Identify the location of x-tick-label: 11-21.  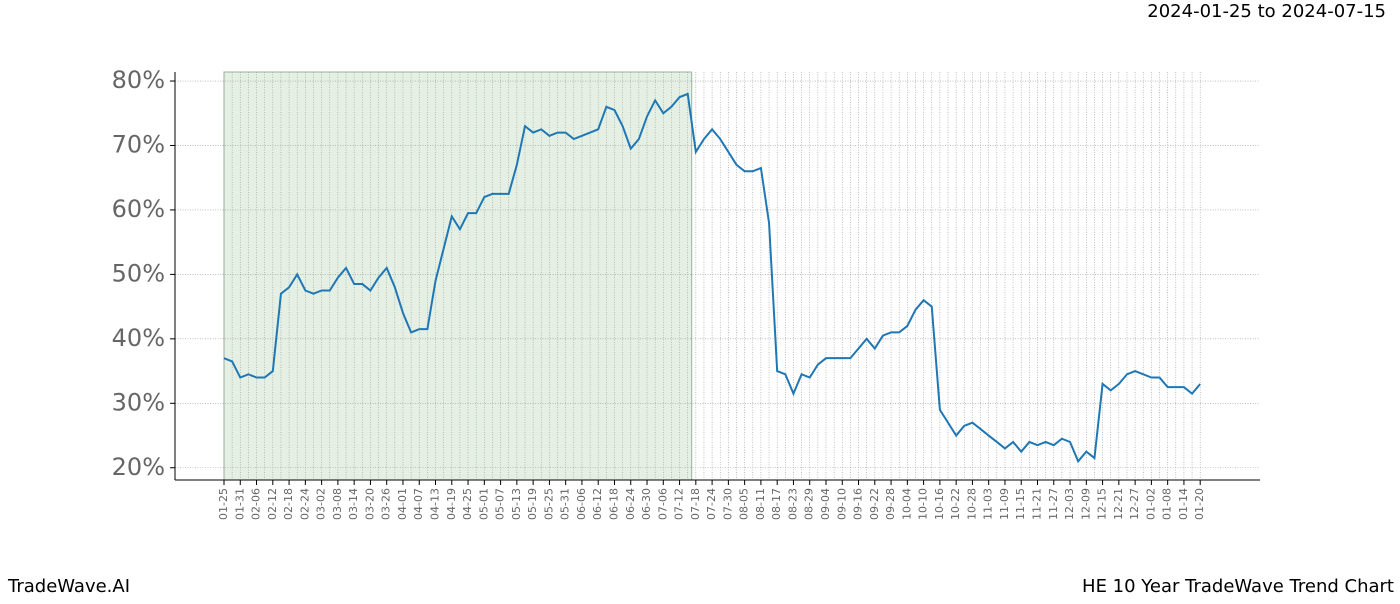
(1037, 504).